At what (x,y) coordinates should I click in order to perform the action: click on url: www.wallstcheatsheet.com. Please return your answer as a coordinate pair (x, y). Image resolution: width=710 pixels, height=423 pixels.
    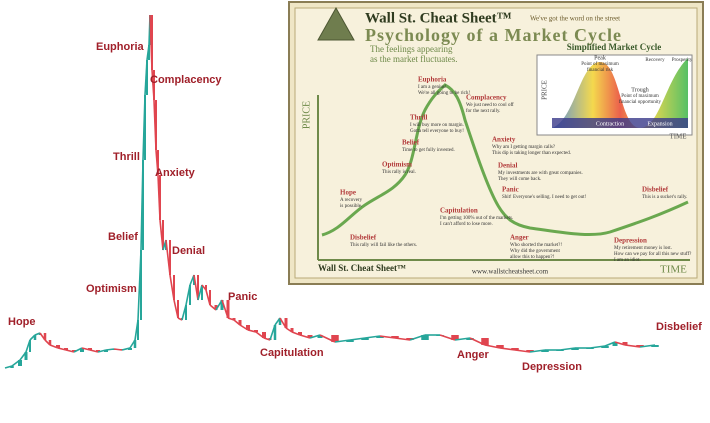
    Looking at the image, I should click on (510, 272).